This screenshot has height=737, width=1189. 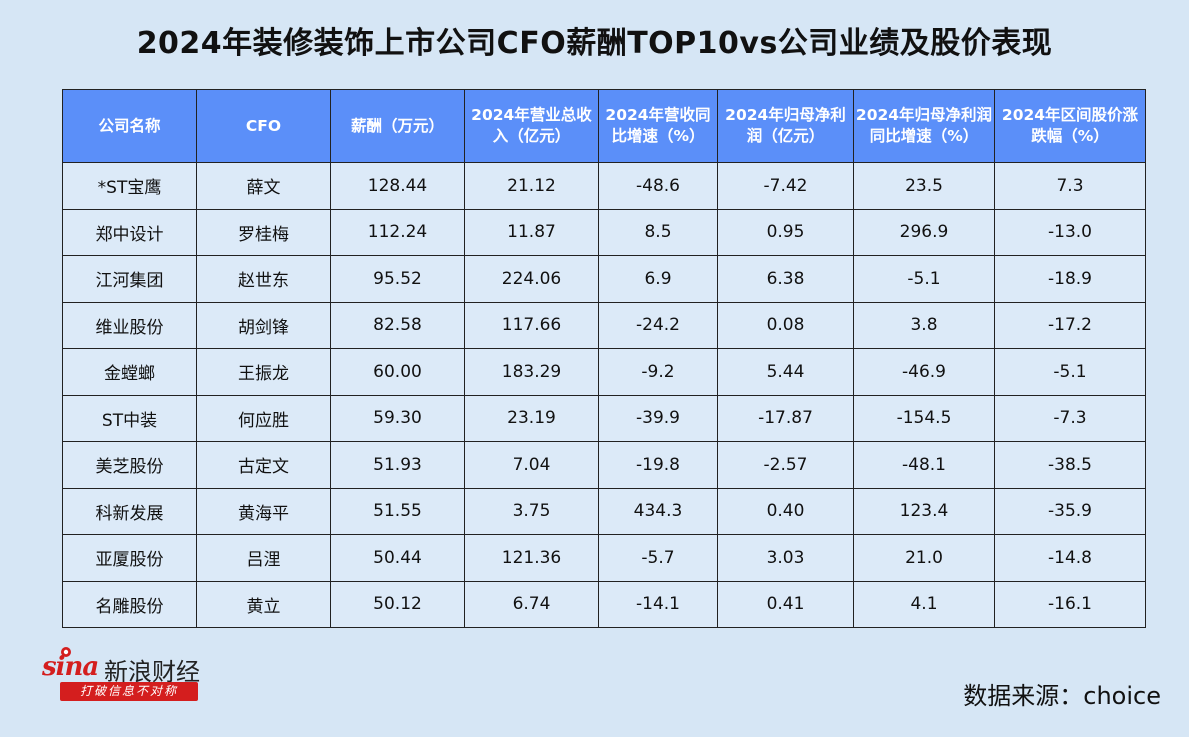 What do you see at coordinates (658, 604) in the screenshot?
I see `table-cell: -14.1` at bounding box center [658, 604].